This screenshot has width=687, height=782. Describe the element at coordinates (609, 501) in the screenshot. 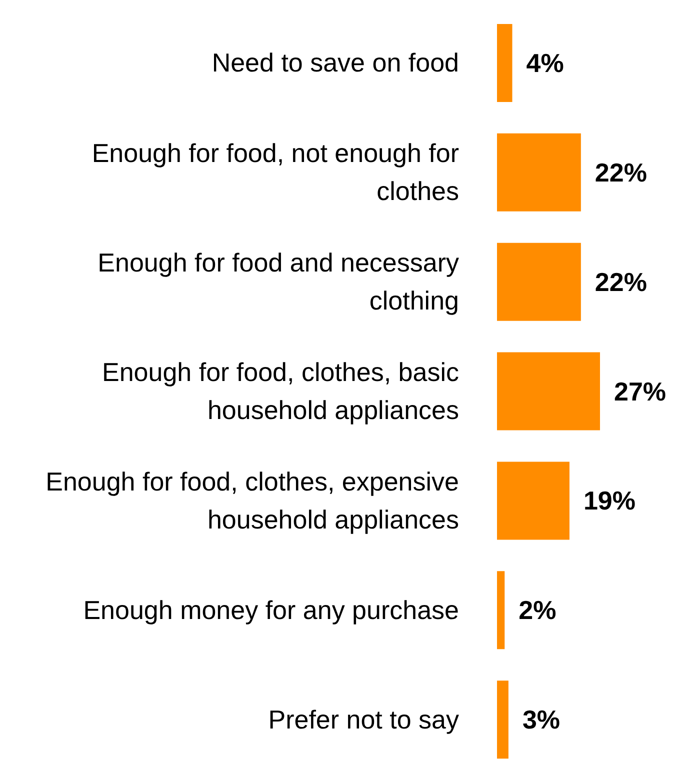

I see `data-label: 19%` at that location.